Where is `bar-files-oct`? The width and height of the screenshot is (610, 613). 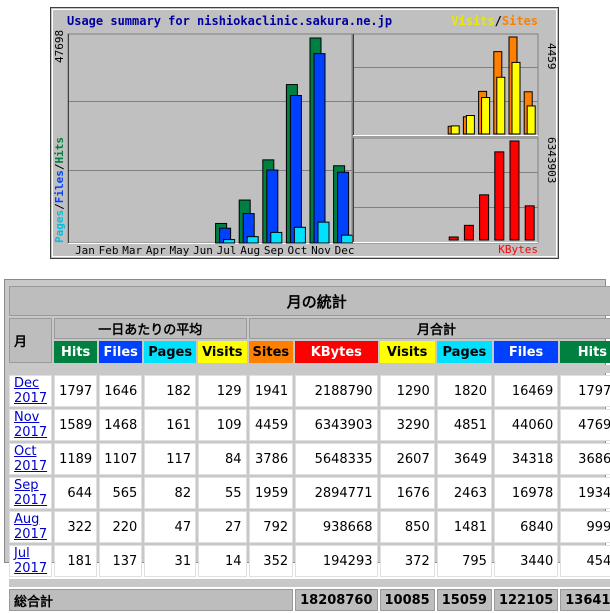 bar-files-oct is located at coordinates (295, 169).